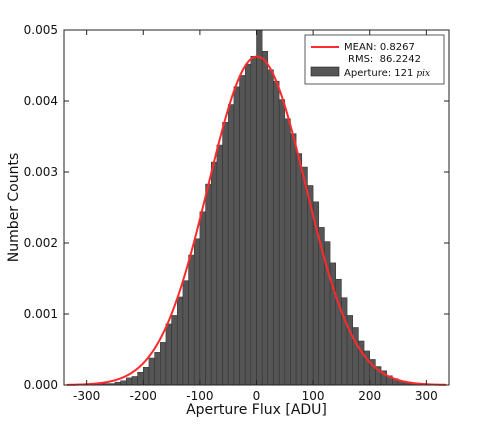  Describe the element at coordinates (369, 396) in the screenshot. I see `x-tick-label: 200` at that location.